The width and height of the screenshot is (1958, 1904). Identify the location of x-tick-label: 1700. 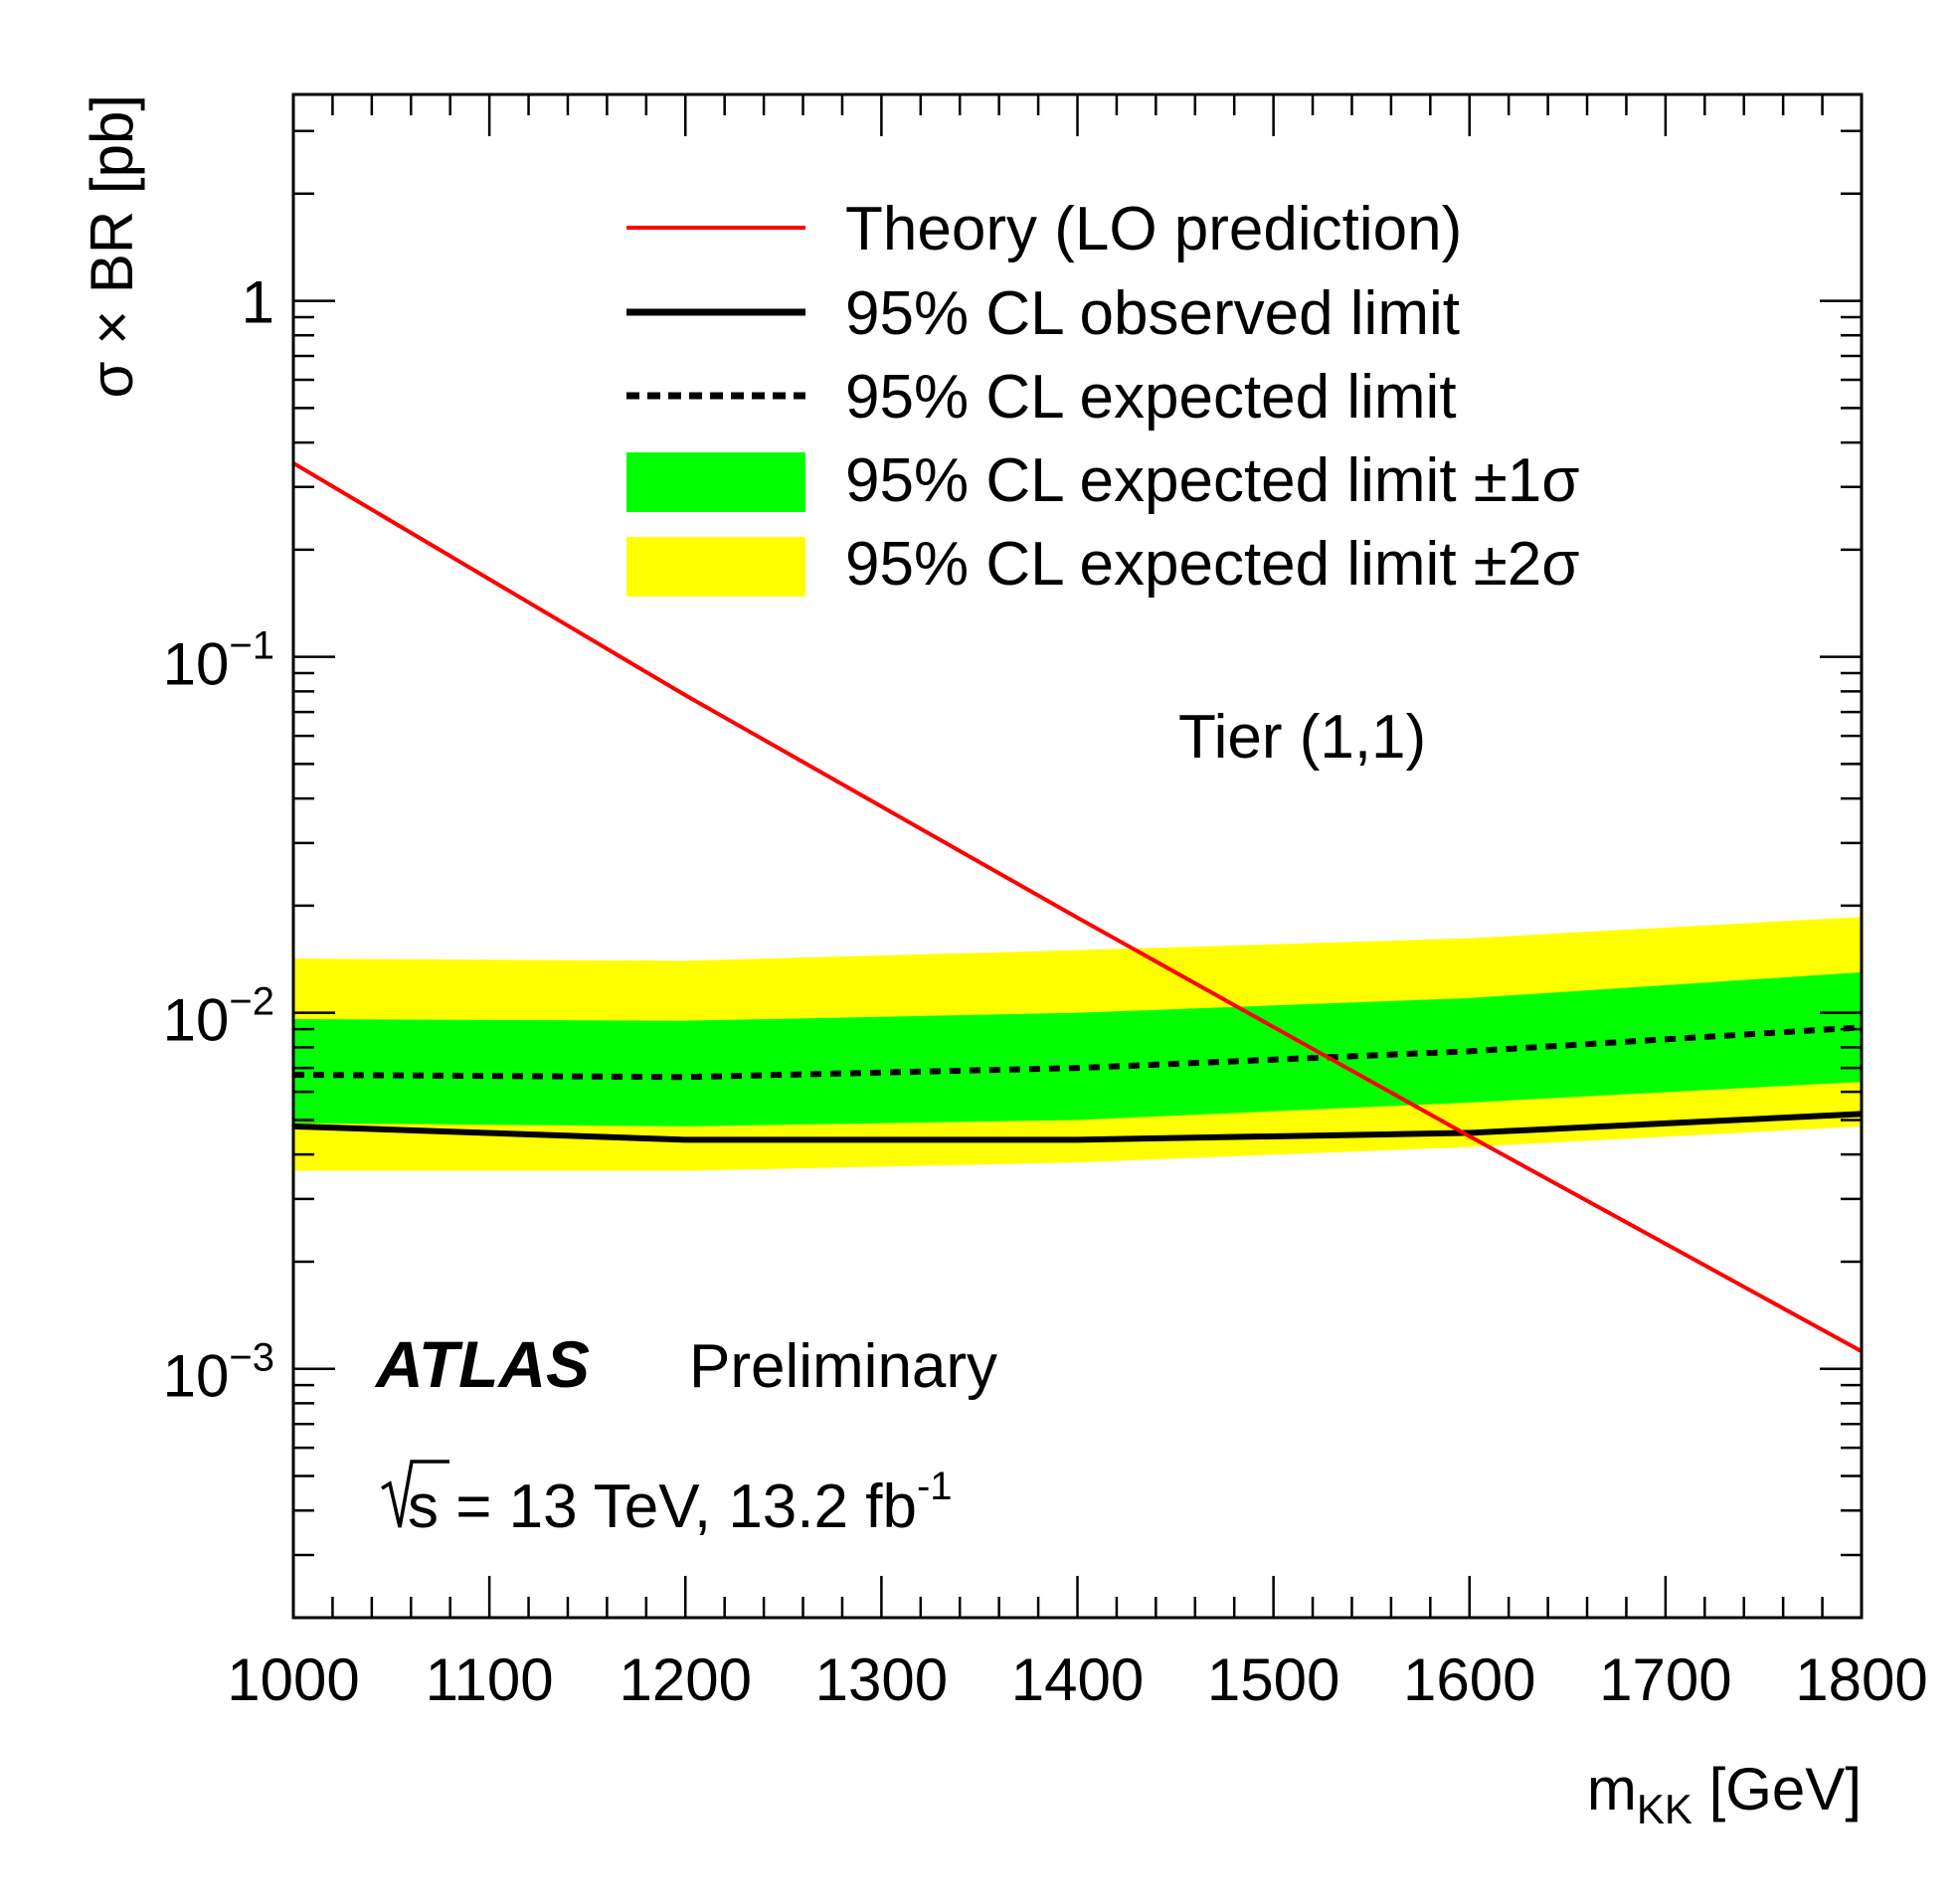
(1665, 1679).